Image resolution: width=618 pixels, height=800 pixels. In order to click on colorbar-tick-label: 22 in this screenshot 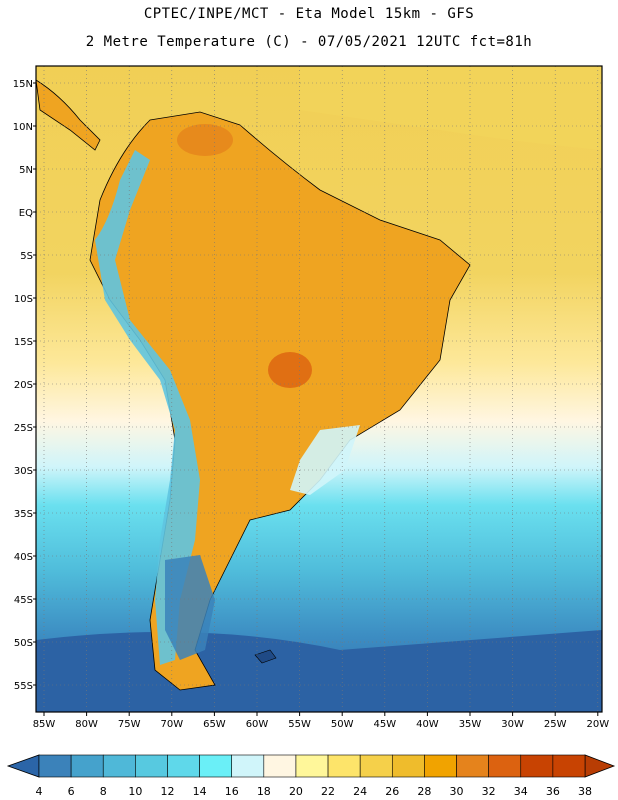, I will do `click(328, 791)`.